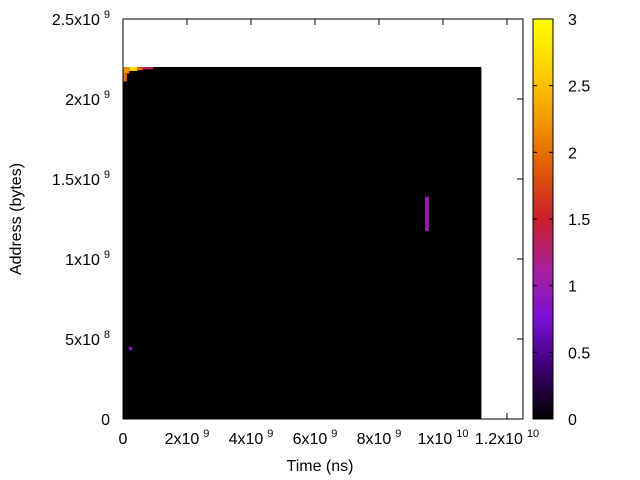 This screenshot has height=480, width=640. I want to click on y-tick-label: 0, so click(105, 420).